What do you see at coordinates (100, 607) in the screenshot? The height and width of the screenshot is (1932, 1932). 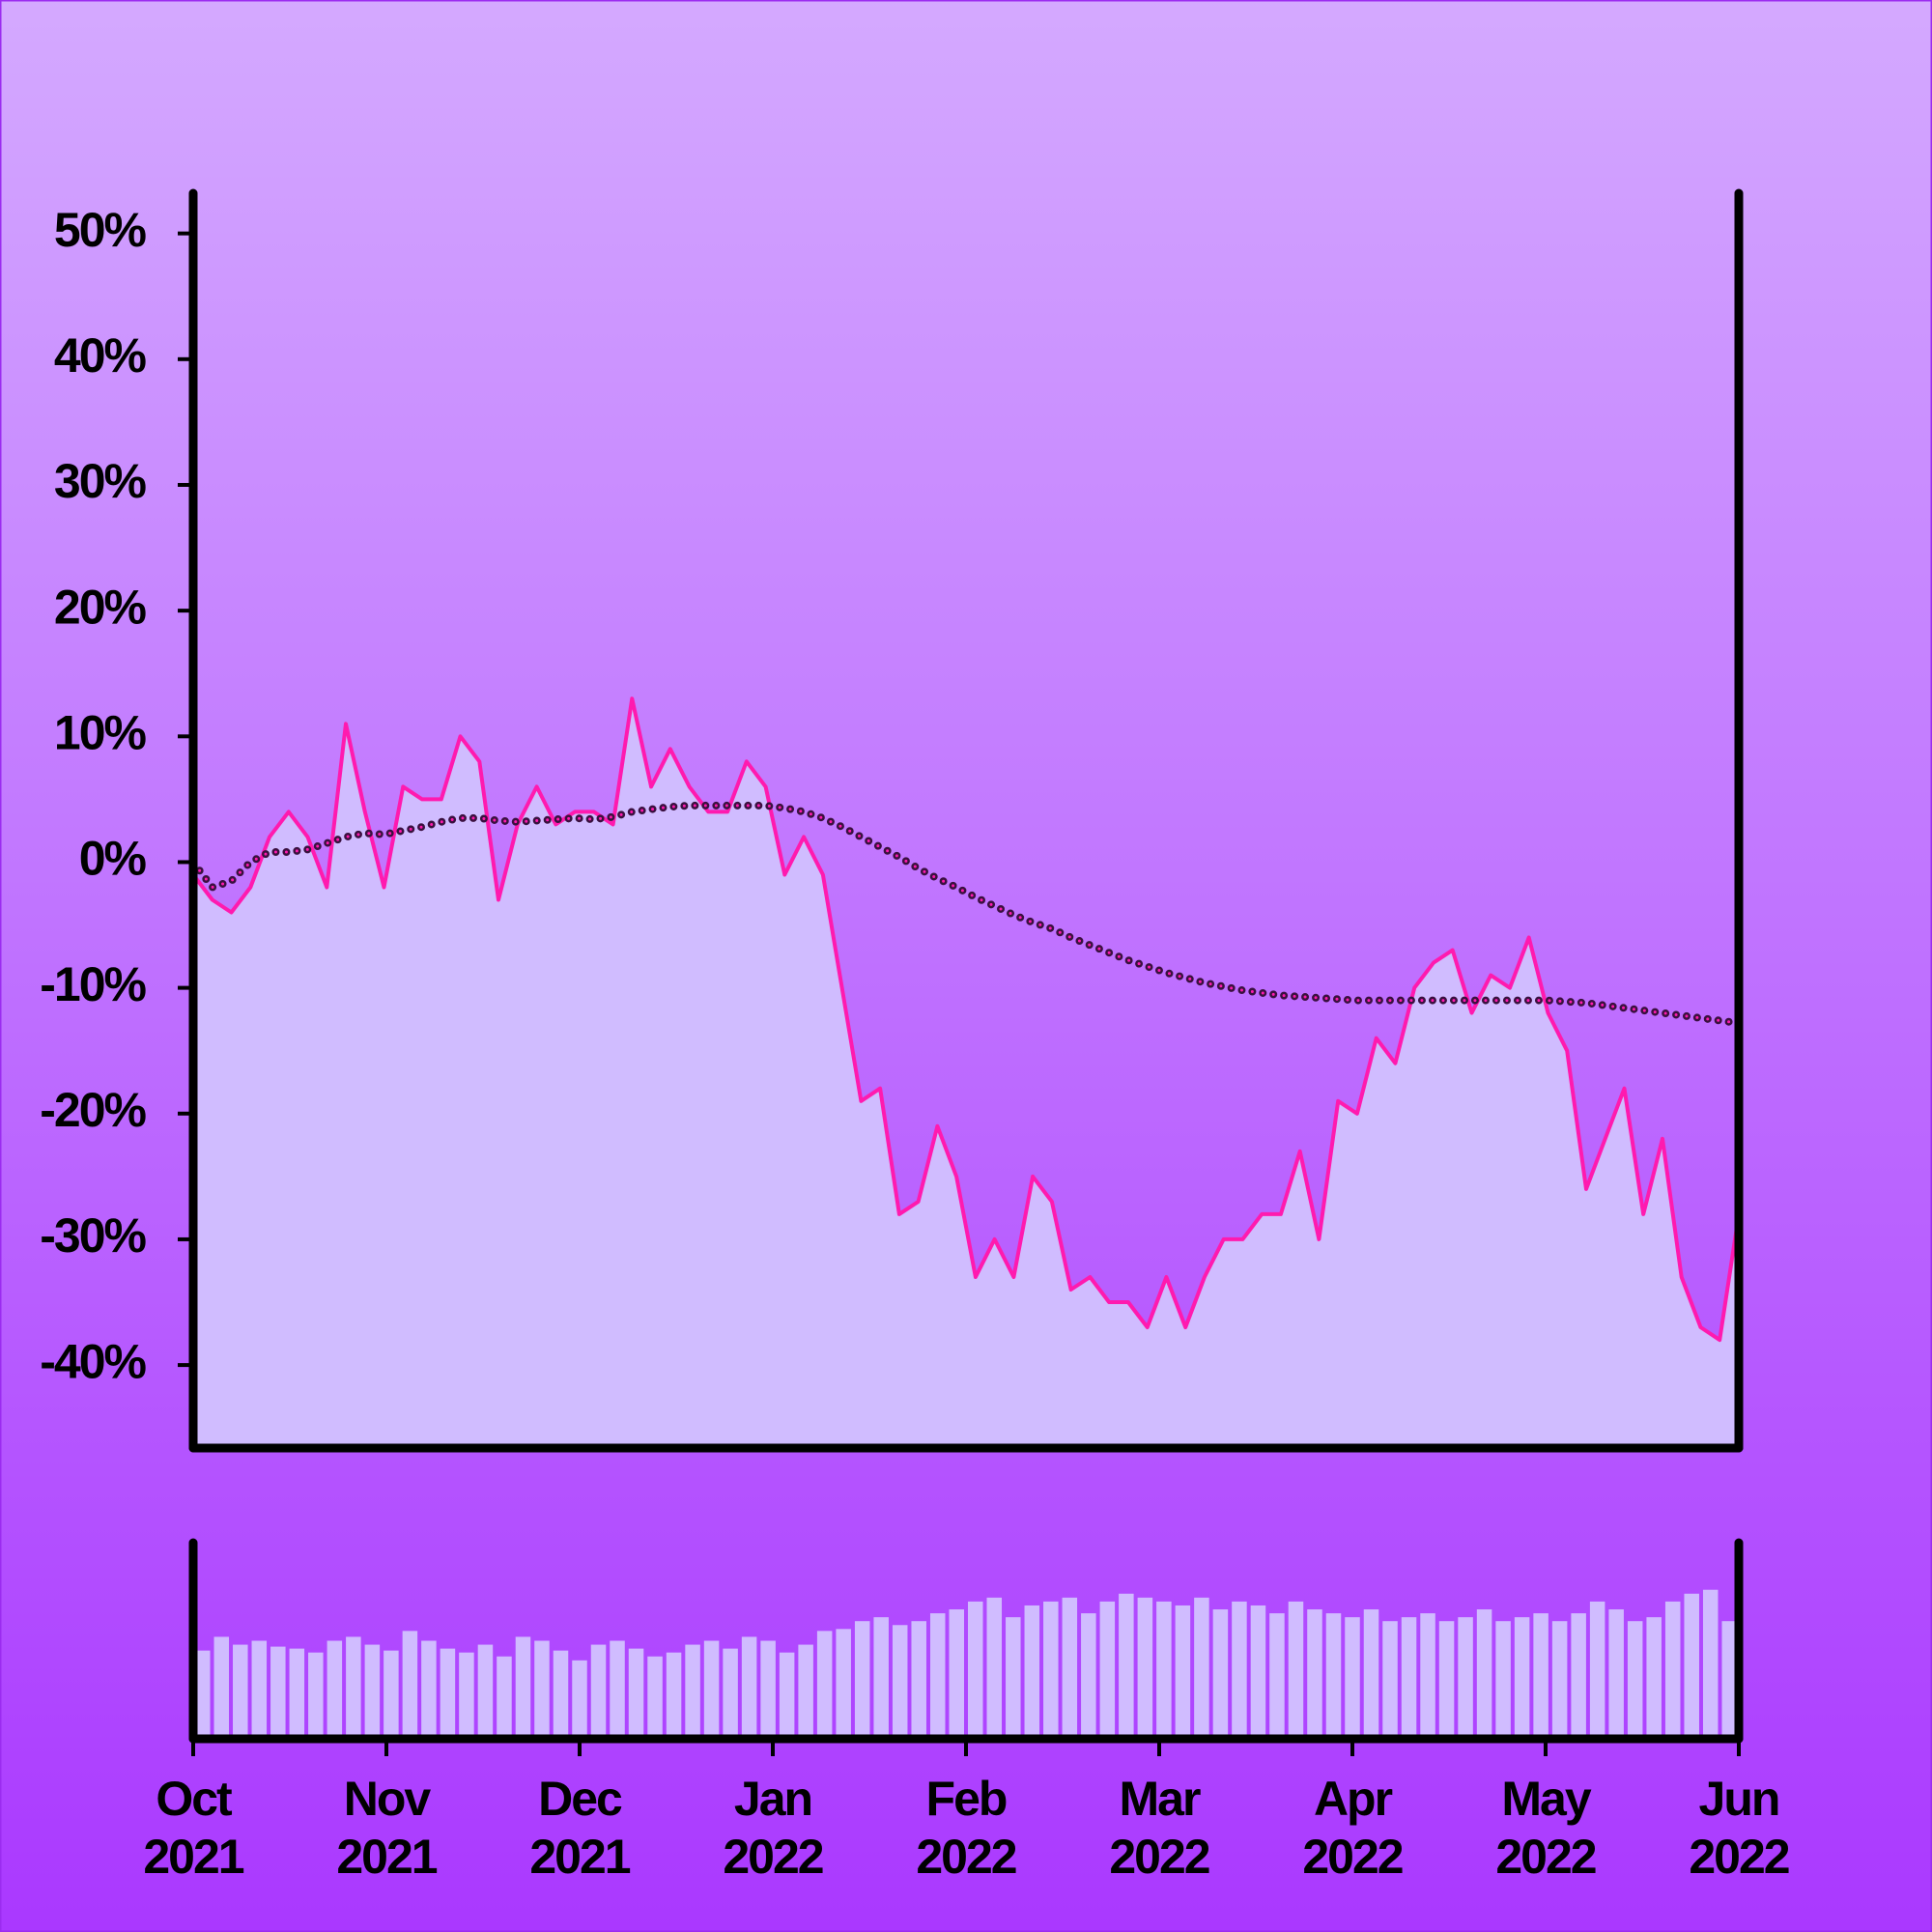 I see `y-tick-label: 20%` at bounding box center [100, 607].